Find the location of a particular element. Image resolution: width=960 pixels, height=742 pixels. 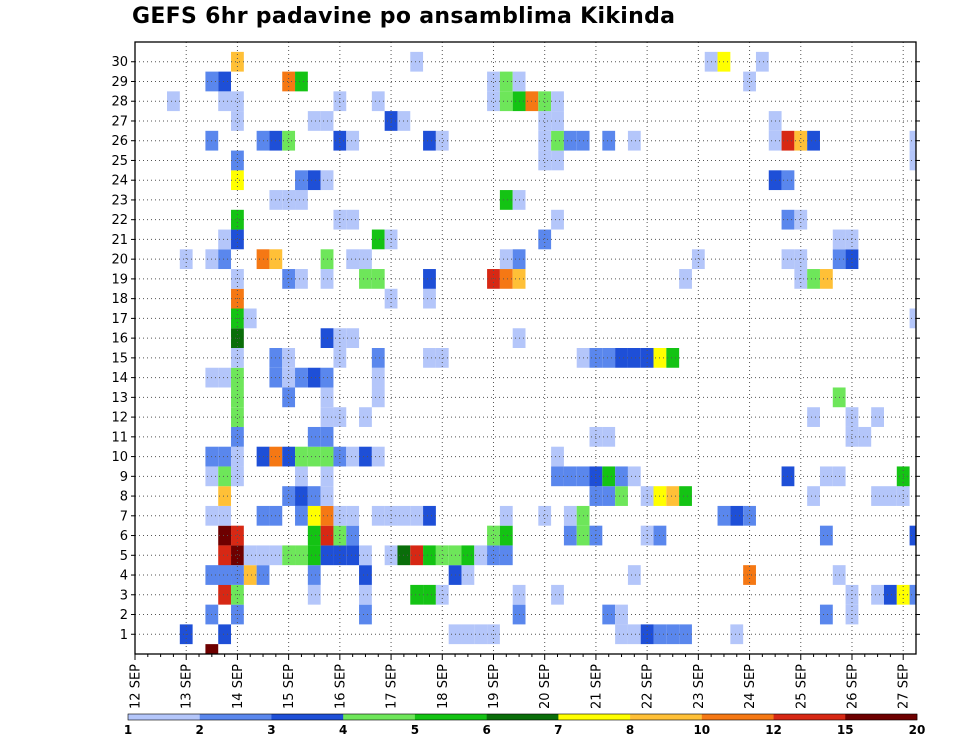

y-tick-label: 7 is located at coordinates (124, 516).